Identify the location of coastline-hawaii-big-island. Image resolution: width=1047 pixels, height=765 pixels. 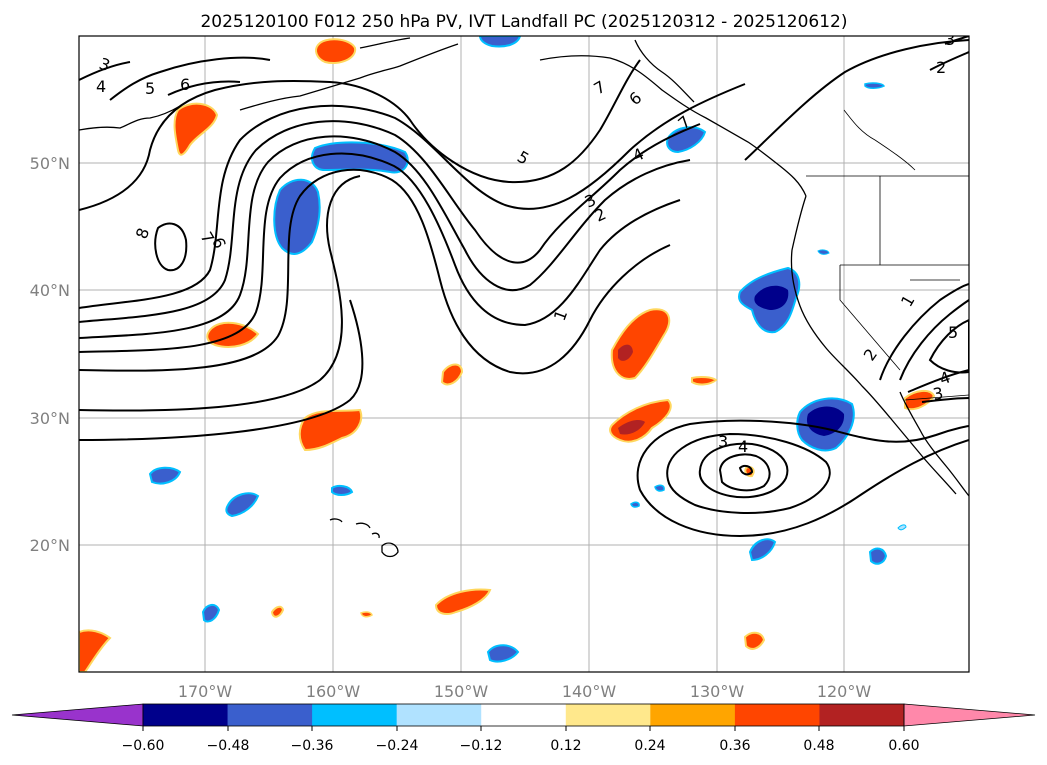
(390, 550).